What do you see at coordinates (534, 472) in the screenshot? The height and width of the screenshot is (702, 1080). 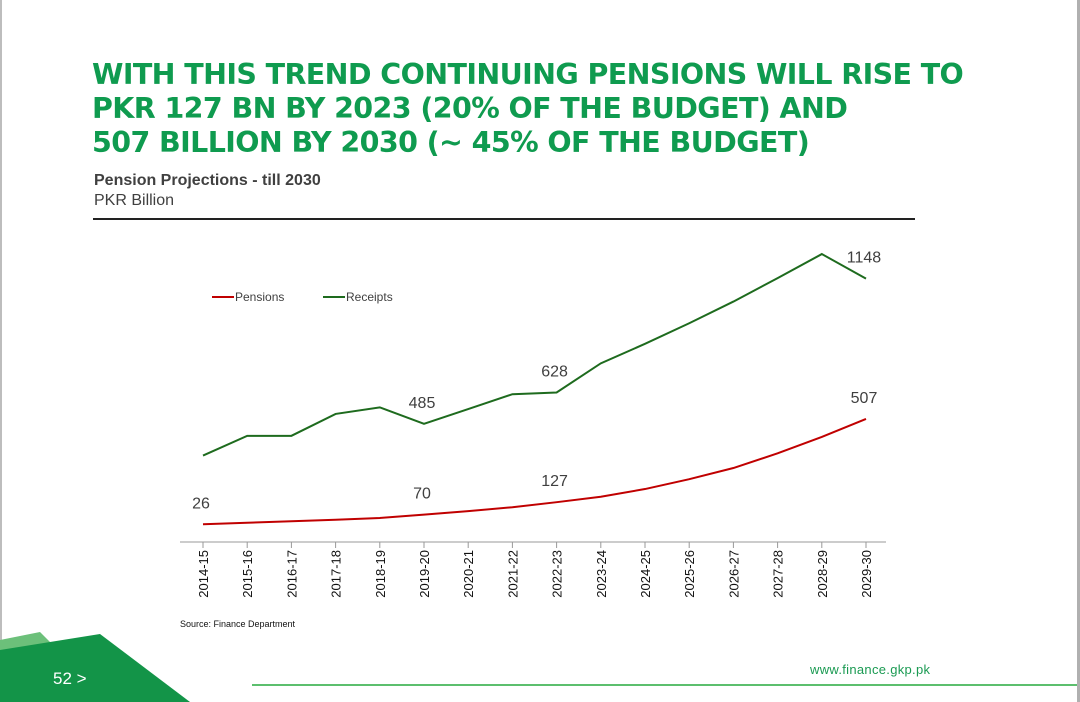 I see `series-line-pensions` at bounding box center [534, 472].